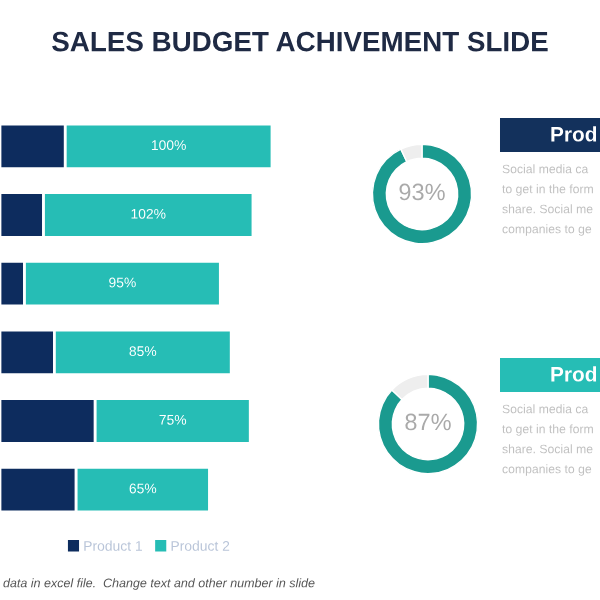 This screenshot has height=600, width=600. I want to click on text: 87%, so click(428, 422).